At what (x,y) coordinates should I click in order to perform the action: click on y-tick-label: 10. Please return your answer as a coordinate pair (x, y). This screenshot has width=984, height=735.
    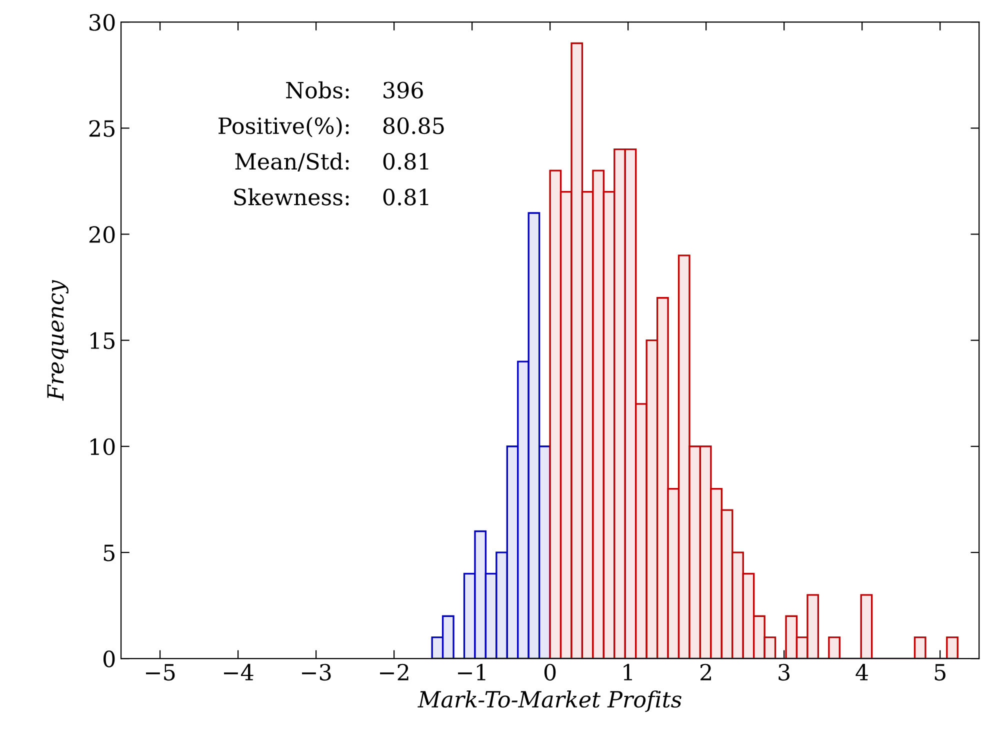
    Looking at the image, I should click on (102, 447).